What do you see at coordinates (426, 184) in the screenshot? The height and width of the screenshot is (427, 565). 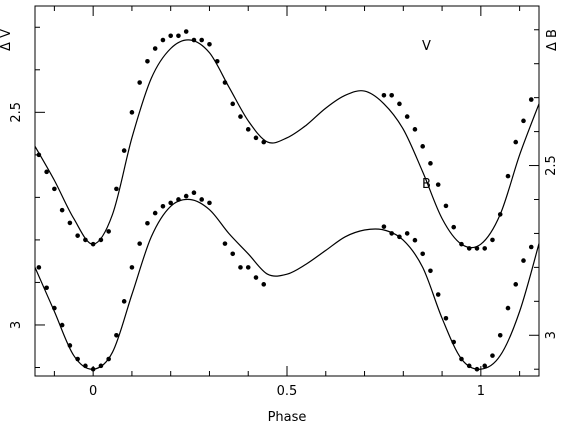 I see `series-label-b: B` at bounding box center [426, 184].